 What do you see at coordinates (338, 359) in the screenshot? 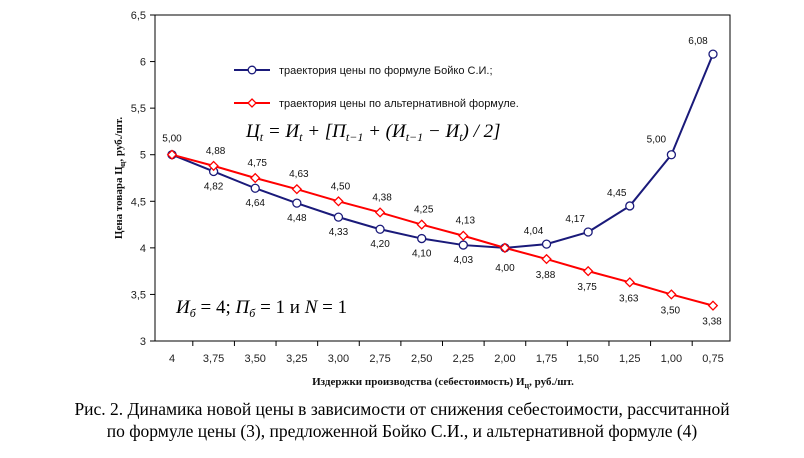
I see `x-tick-label: 3,00` at bounding box center [338, 359].